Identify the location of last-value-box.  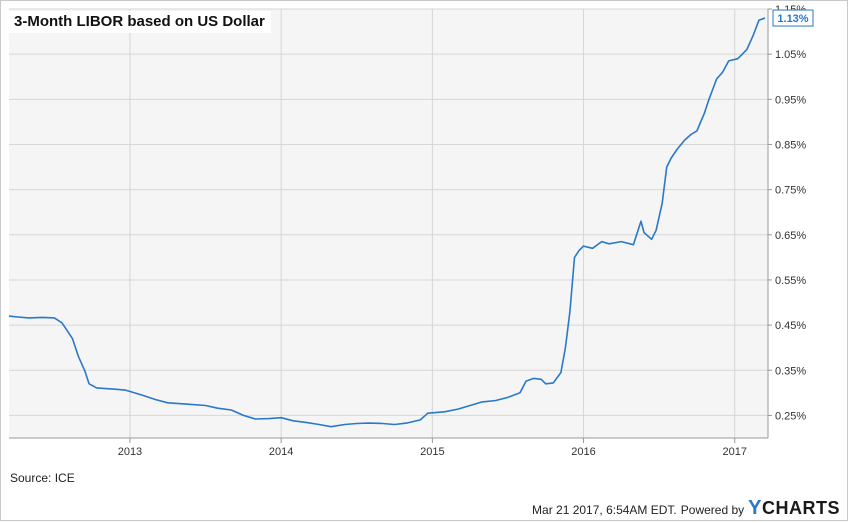
(793, 18).